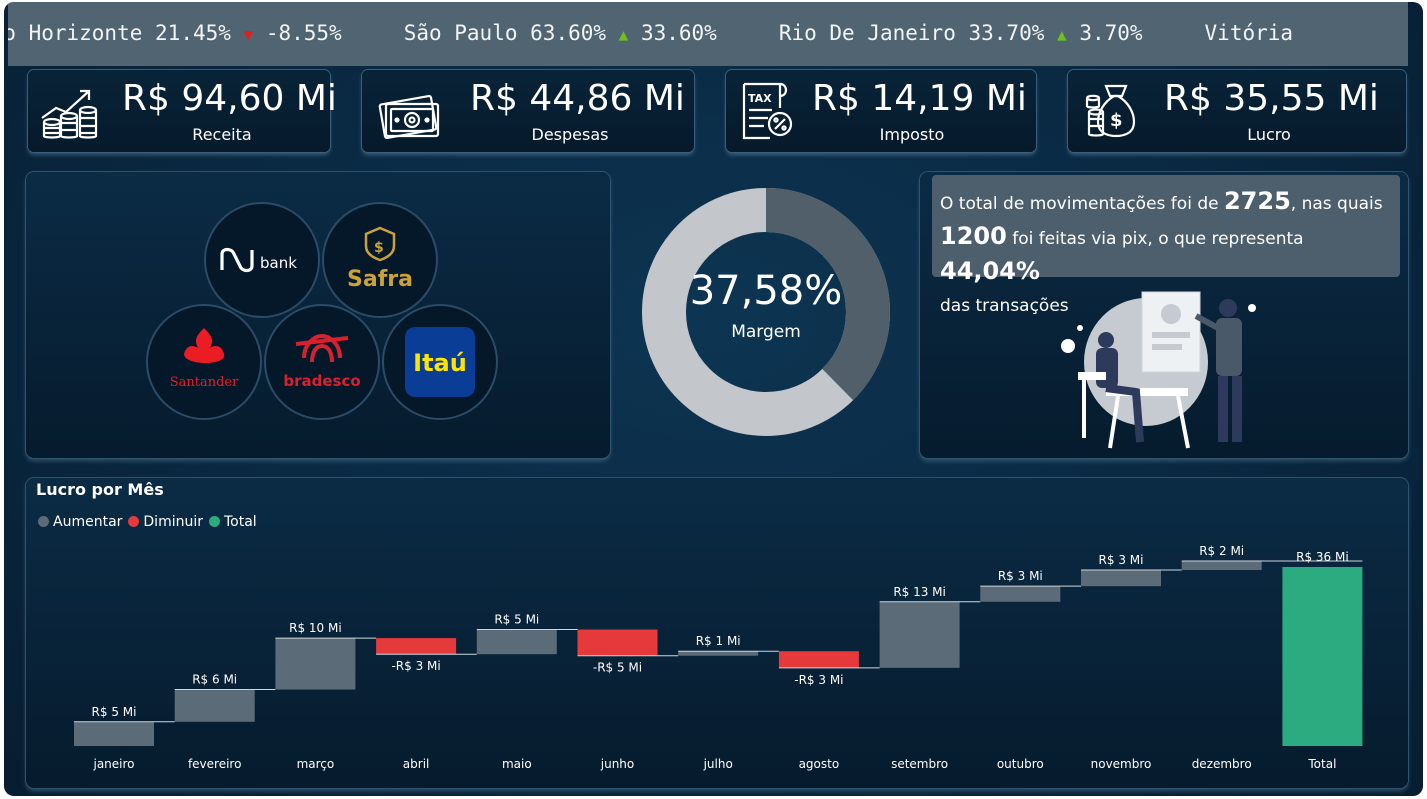  I want to click on pix-transactions-value: 1200, so click(973, 236).